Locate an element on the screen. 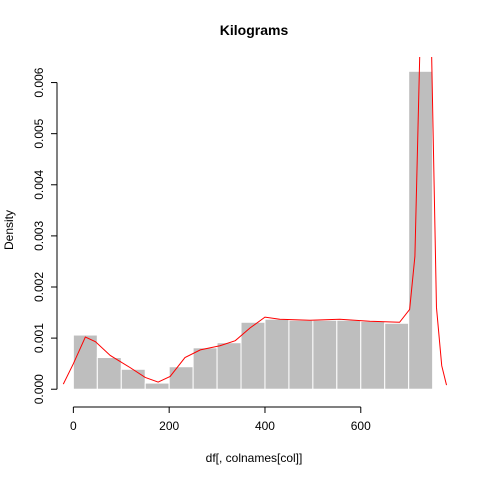 Image resolution: width=480 pixels, height=480 pixels. x-tick-label: 0 is located at coordinates (73, 426).